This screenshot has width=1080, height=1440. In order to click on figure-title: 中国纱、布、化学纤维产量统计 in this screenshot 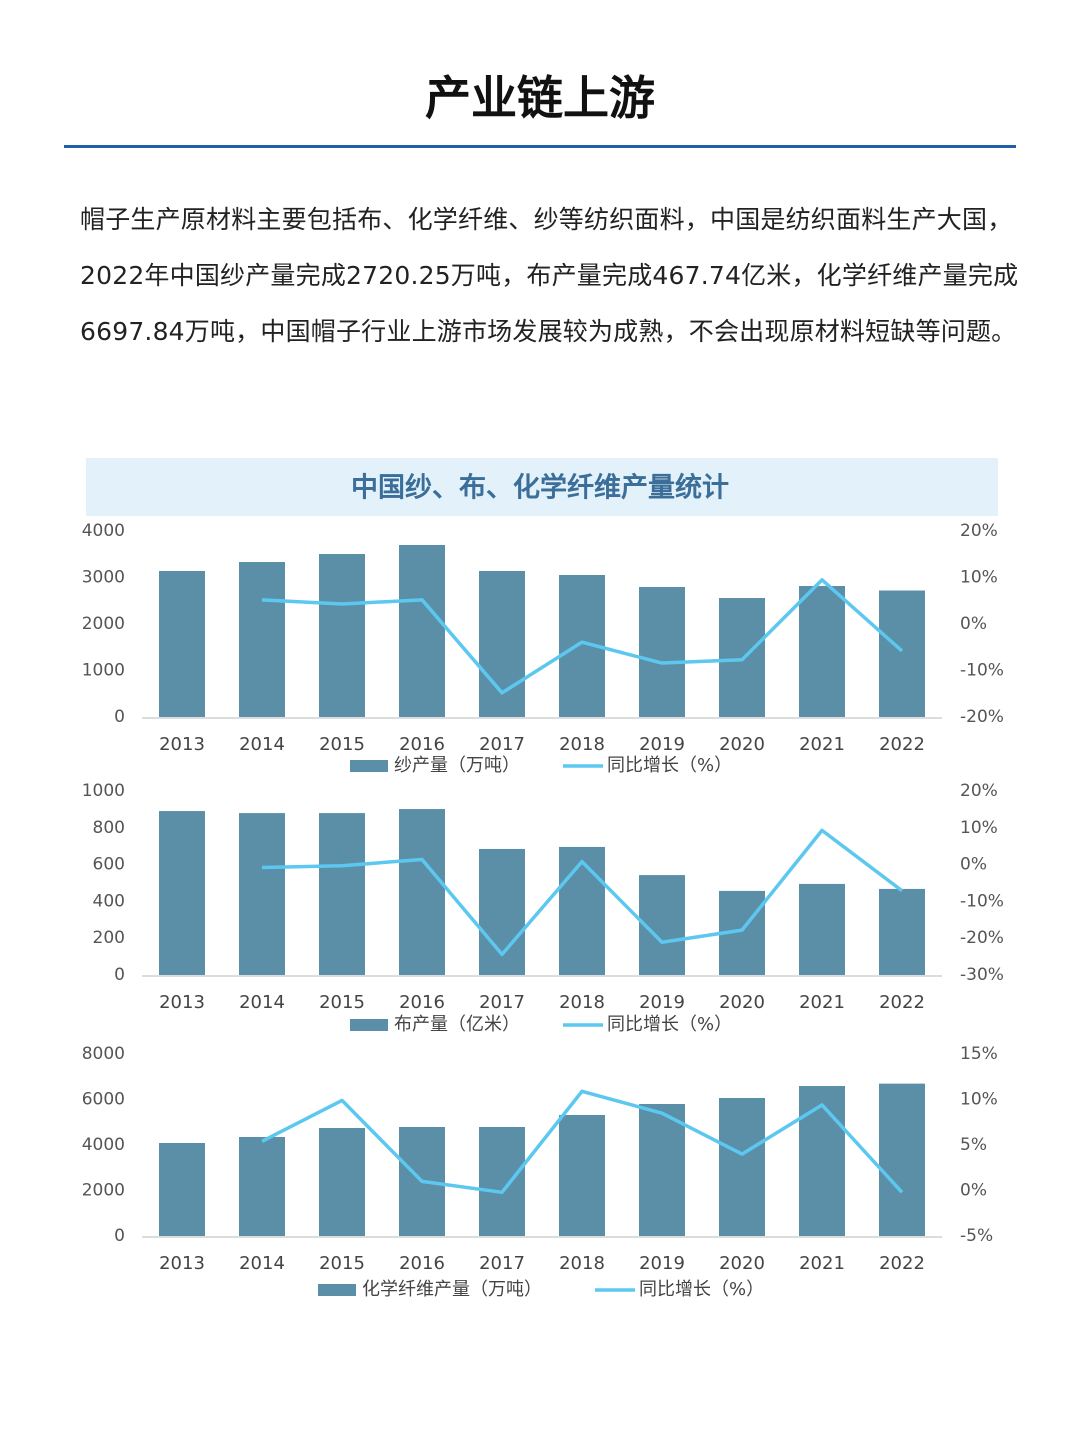, I will do `click(540, 488)`.